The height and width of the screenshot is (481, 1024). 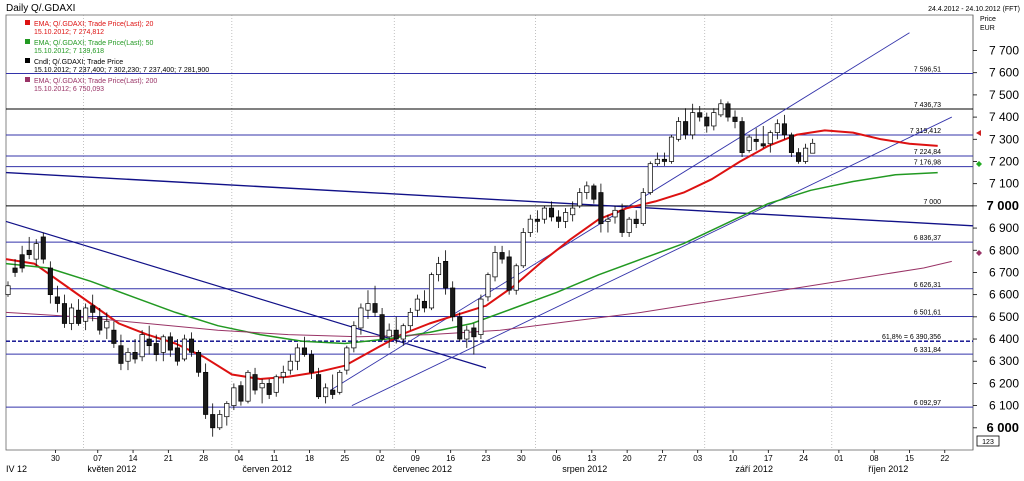 What do you see at coordinates (203, 458) in the screenshot?
I see `x-tick-label-4: 28` at bounding box center [203, 458].